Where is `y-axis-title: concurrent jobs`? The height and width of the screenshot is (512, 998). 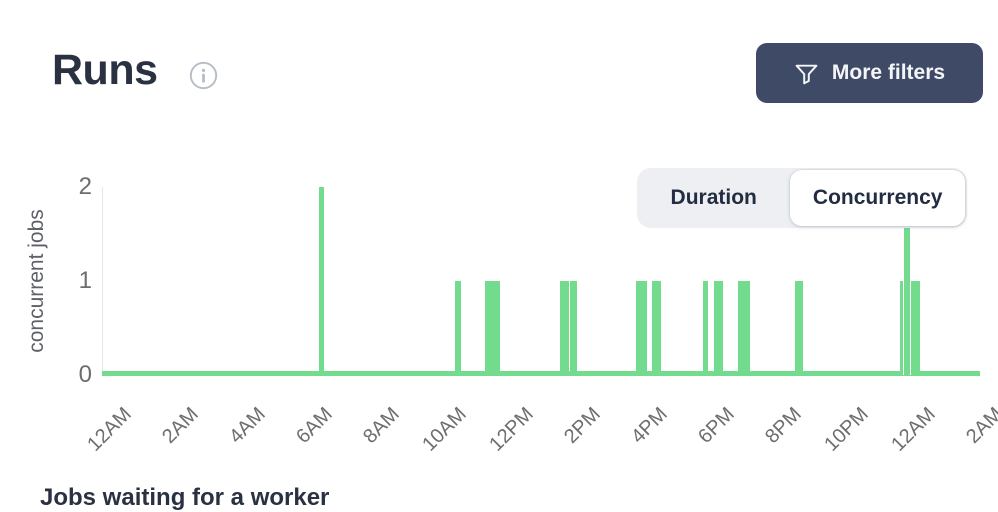
y-axis-title: concurrent jobs is located at coordinates (36, 281).